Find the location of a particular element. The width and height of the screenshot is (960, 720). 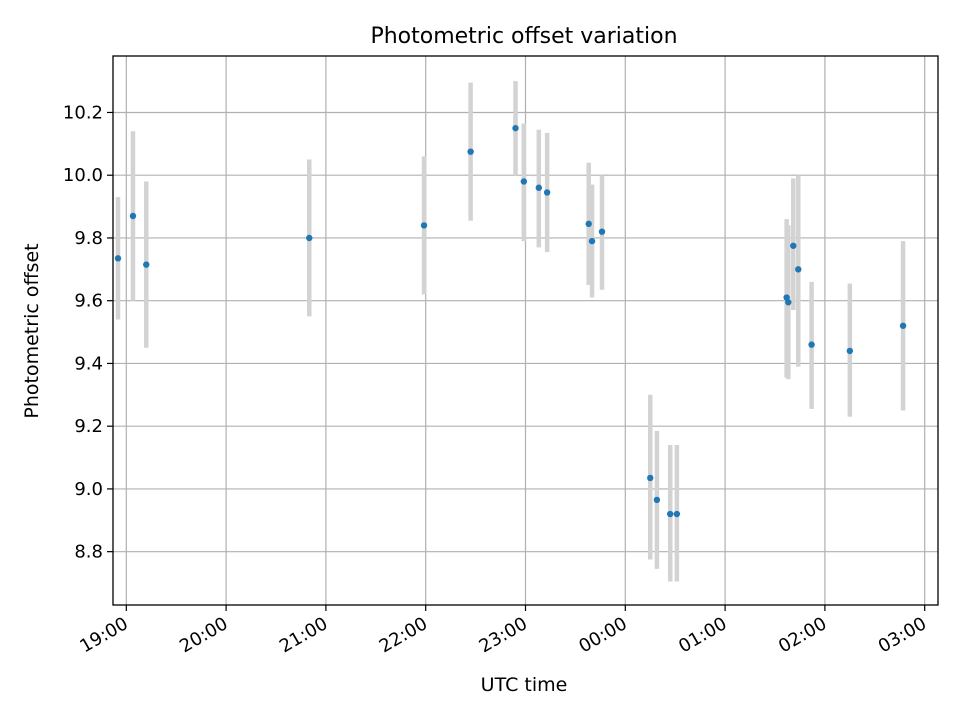

y-tick-label: 9.8 is located at coordinates (88, 238).